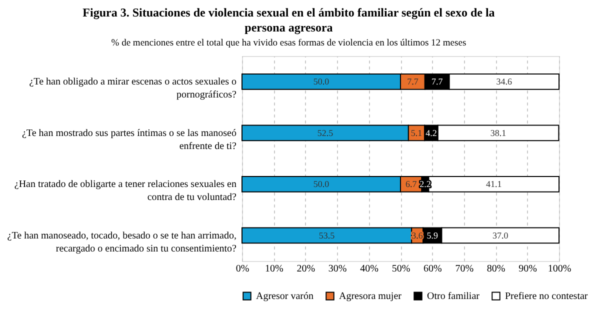  Describe the element at coordinates (504, 81) in the screenshot. I see `data-label: 34.6` at that location.